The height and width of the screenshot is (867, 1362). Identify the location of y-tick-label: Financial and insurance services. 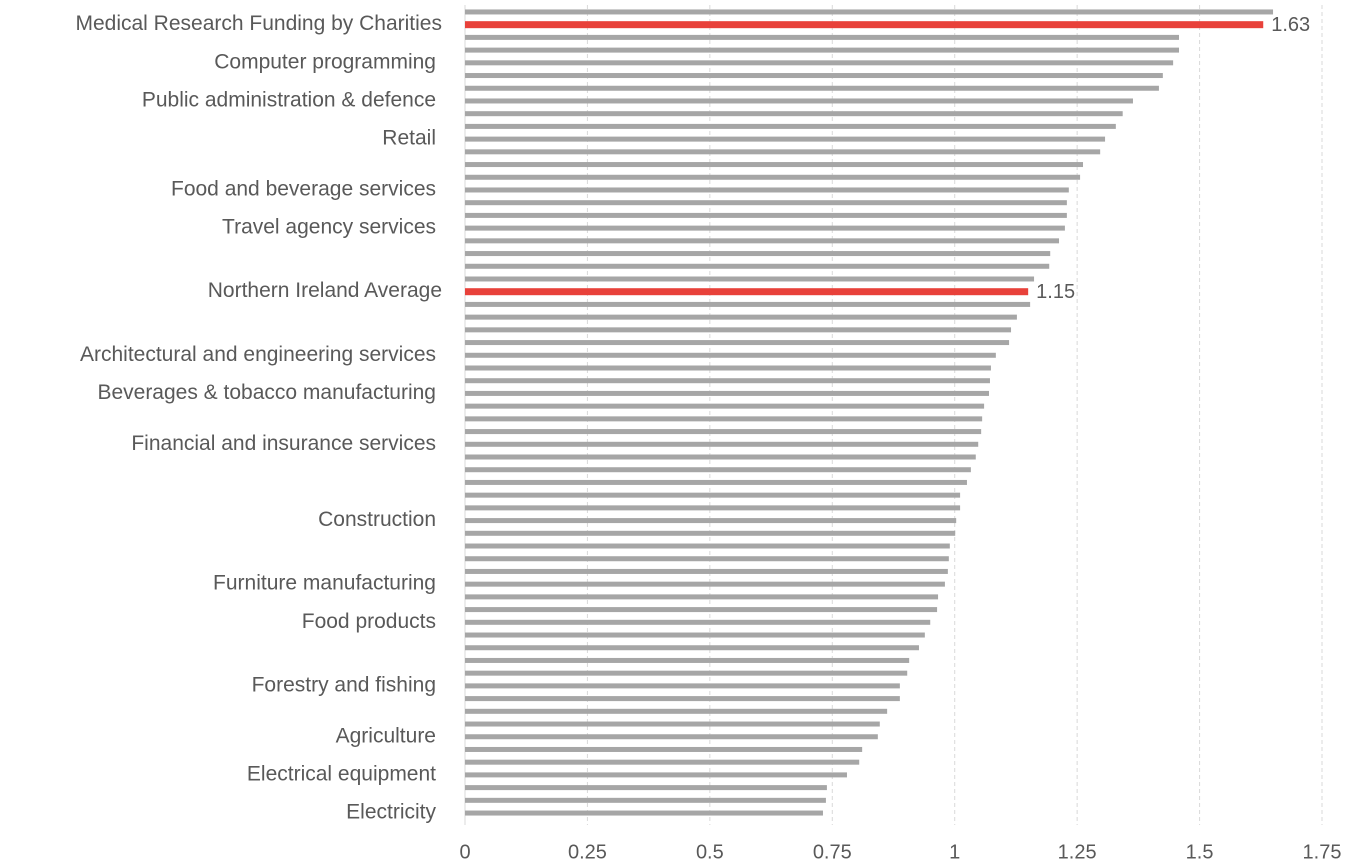
(283, 443).